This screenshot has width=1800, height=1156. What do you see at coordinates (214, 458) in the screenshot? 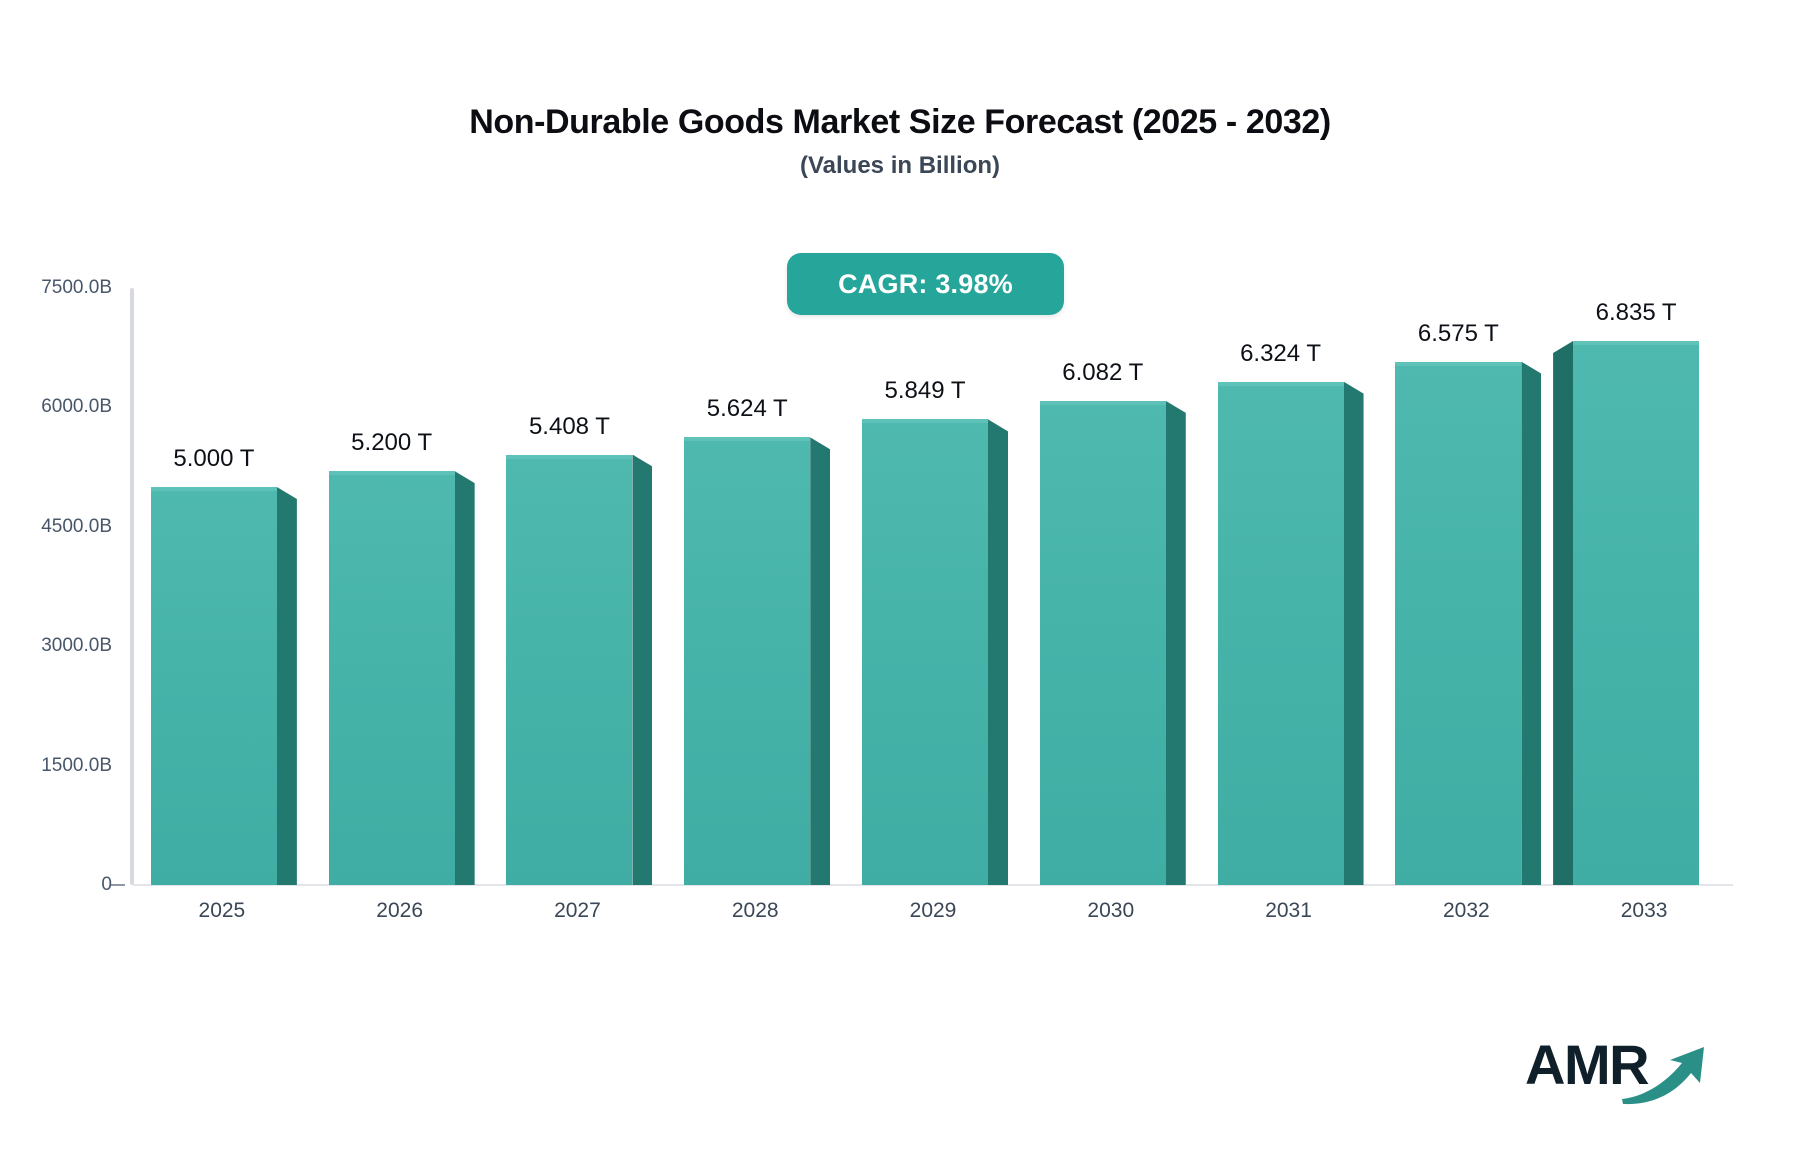
I see `bar-value-label: 5.000 T` at bounding box center [214, 458].